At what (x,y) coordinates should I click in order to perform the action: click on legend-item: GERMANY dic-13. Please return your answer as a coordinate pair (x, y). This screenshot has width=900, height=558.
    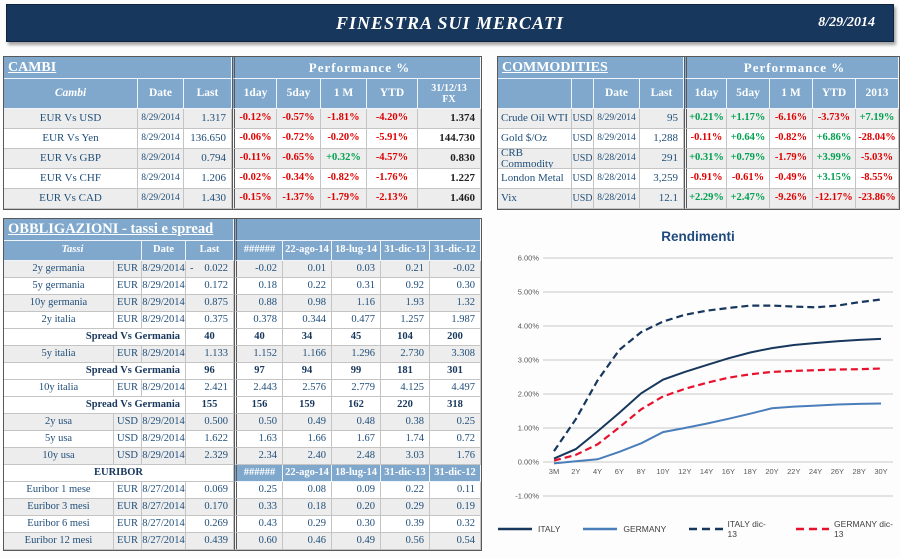
    Looking at the image, I should click on (847, 529).